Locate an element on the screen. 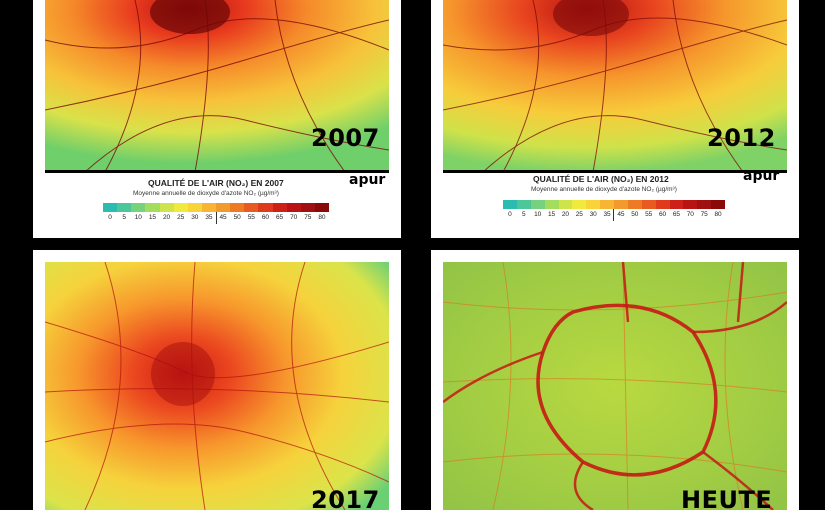 Image resolution: width=825 pixels, height=510 pixels. map-title: QUALITÉ DE L'AIR (NO₂) EN 2007 is located at coordinates (216, 183).